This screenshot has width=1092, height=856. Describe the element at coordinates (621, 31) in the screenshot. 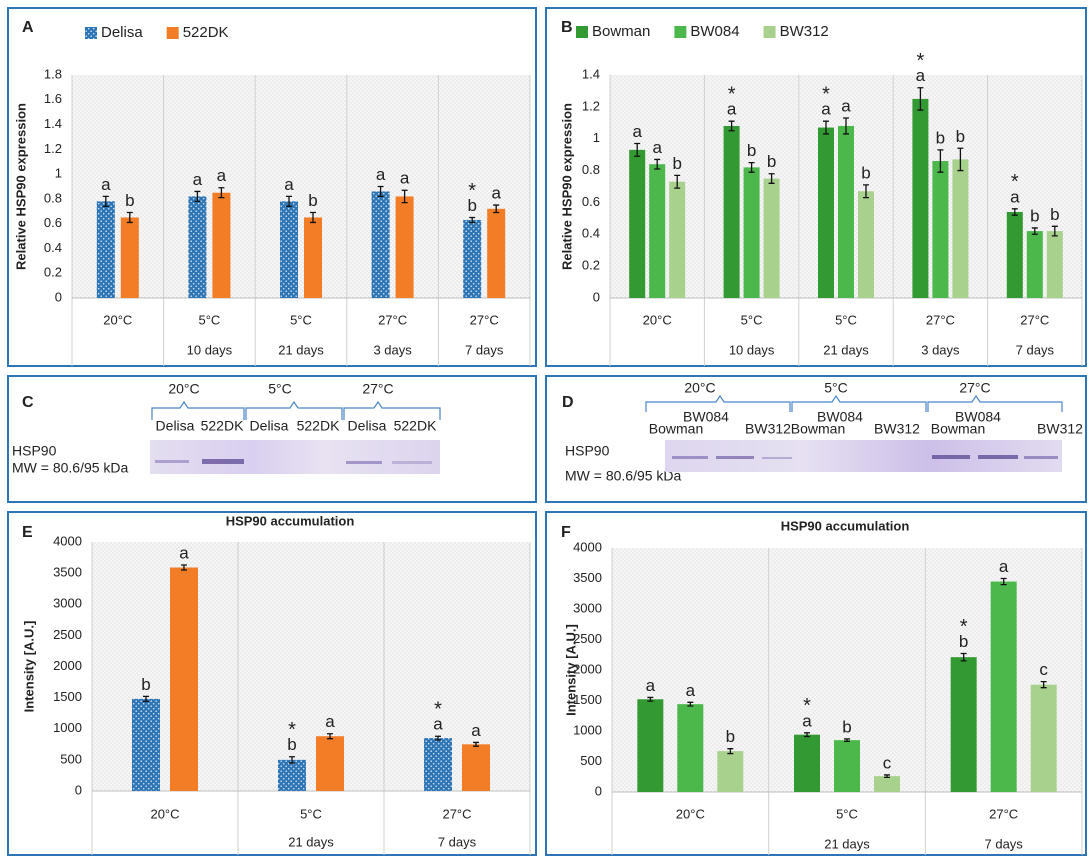

I see `legend-label: Bowman` at that location.